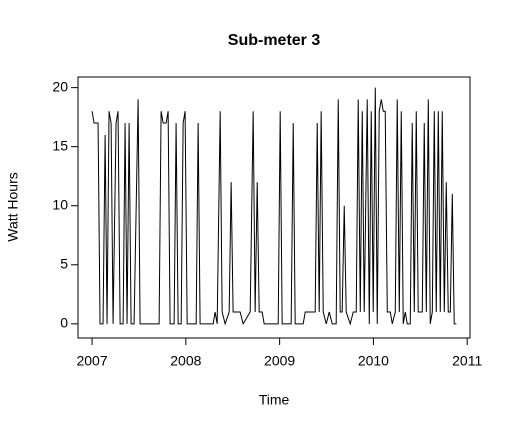 Image resolution: width=511 pixels, height=431 pixels. Describe the element at coordinates (60, 86) in the screenshot. I see `y-tick-label: 20` at that location.